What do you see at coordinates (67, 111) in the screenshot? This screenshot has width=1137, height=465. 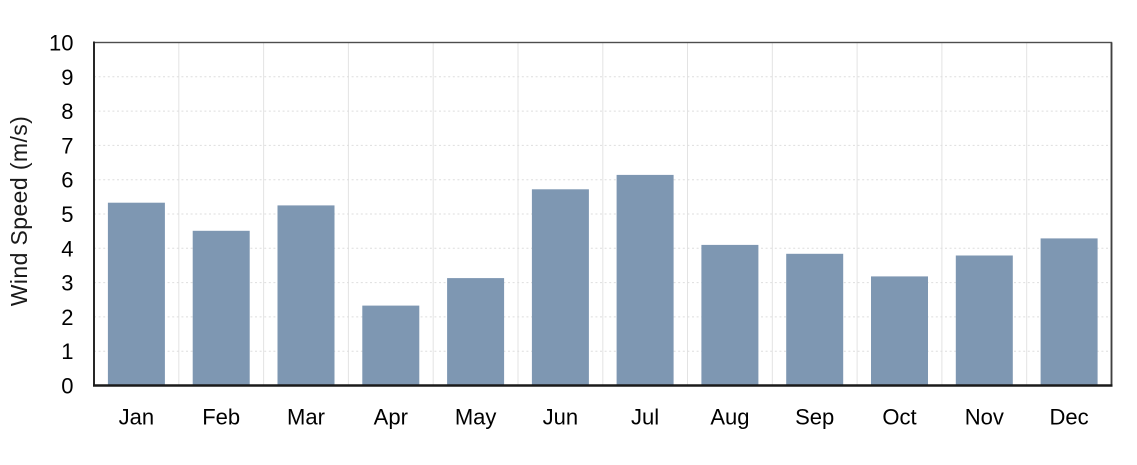 I see `svg-text: 8` at bounding box center [67, 111].